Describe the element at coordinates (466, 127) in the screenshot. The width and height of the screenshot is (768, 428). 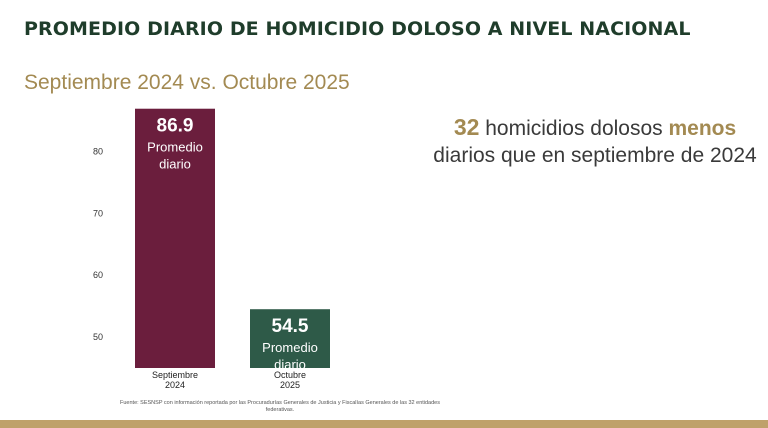
I see `callout-number: 32` at that location.